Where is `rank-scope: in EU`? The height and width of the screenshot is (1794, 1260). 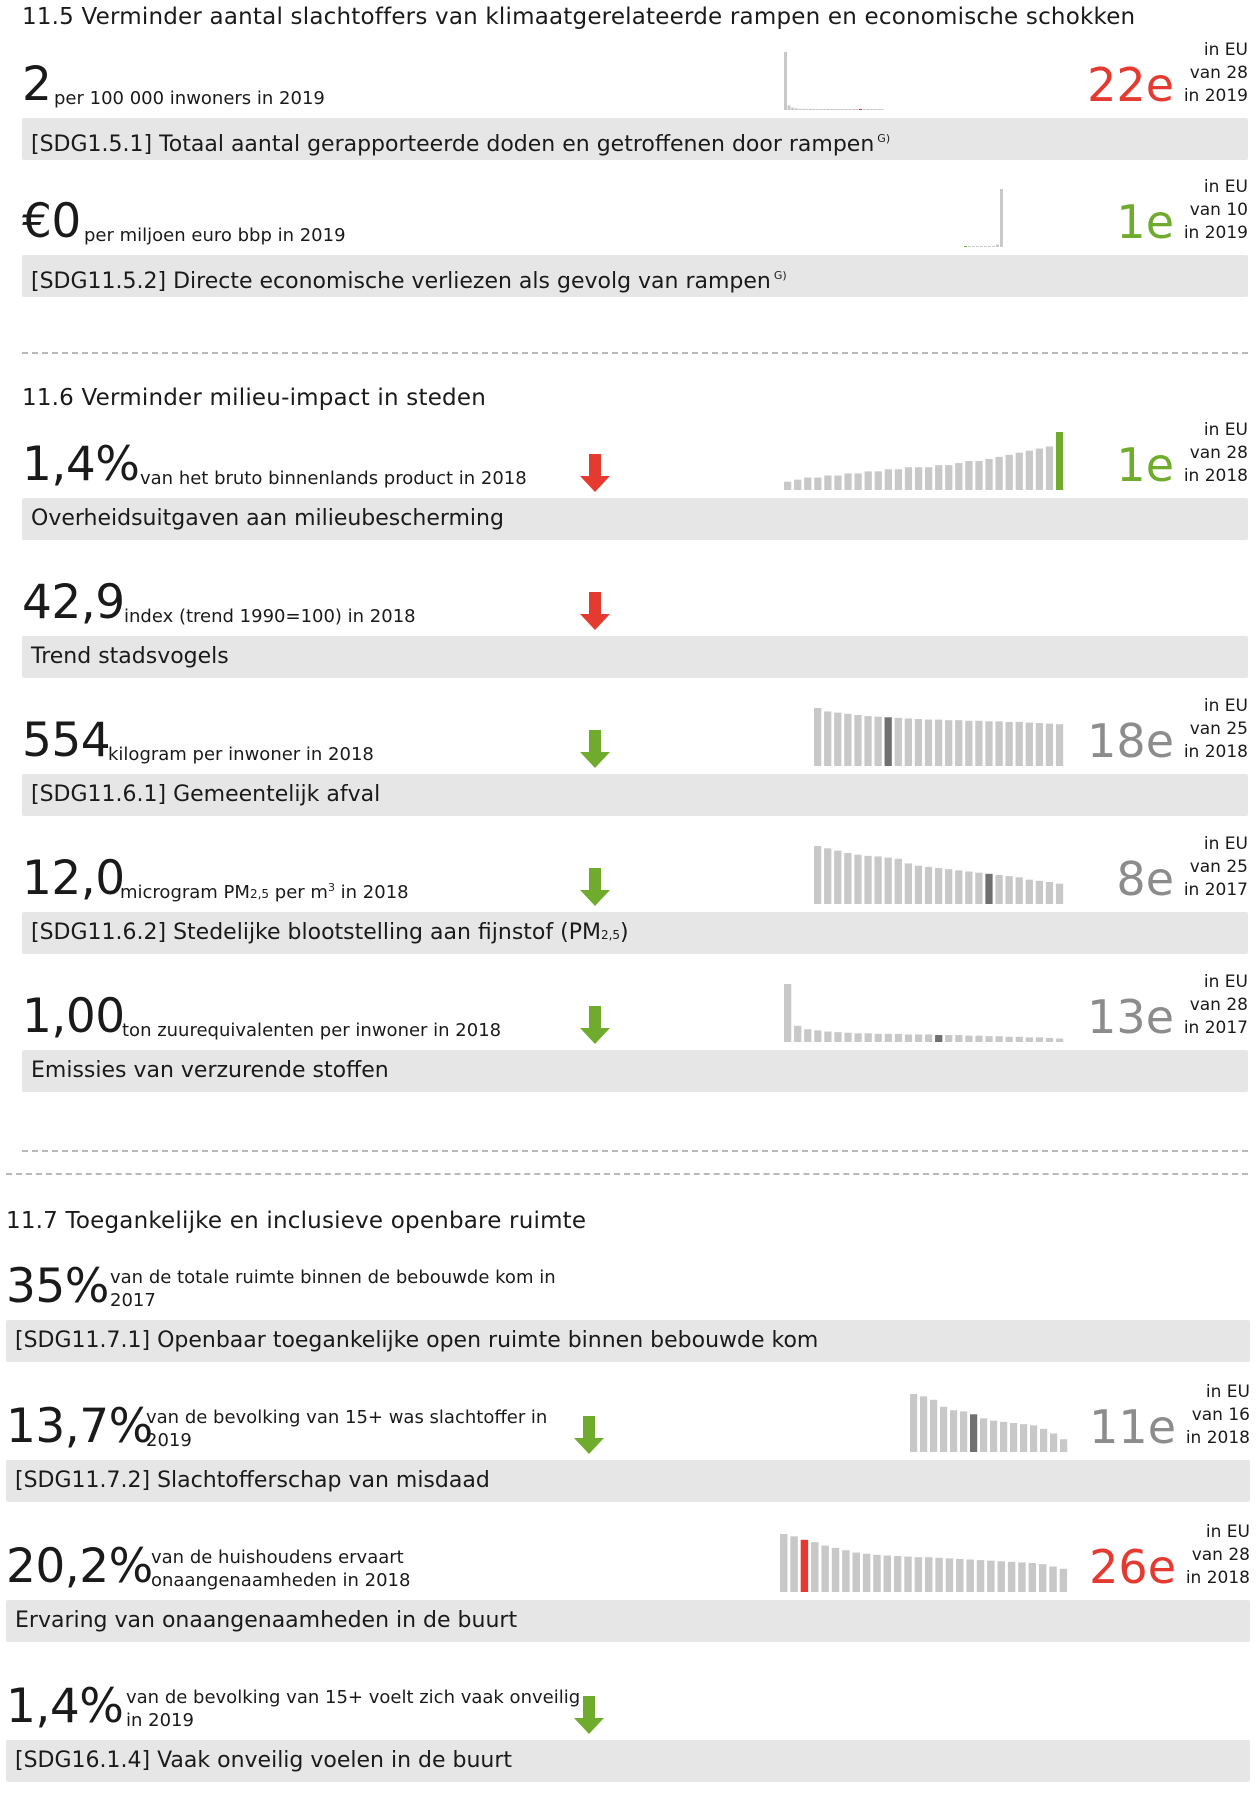 rank-scope: in EU is located at coordinates (1225, 706).